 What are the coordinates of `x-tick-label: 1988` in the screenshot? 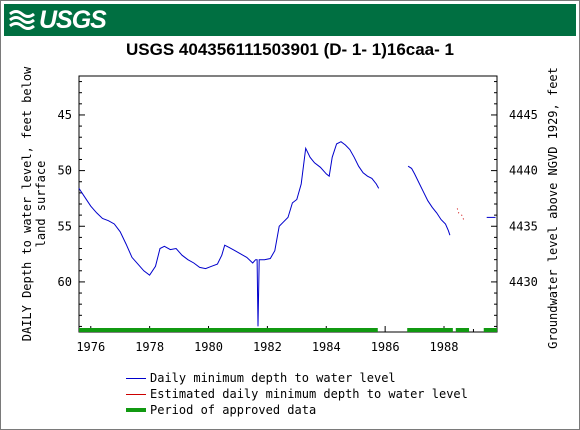 It's located at (444, 347).